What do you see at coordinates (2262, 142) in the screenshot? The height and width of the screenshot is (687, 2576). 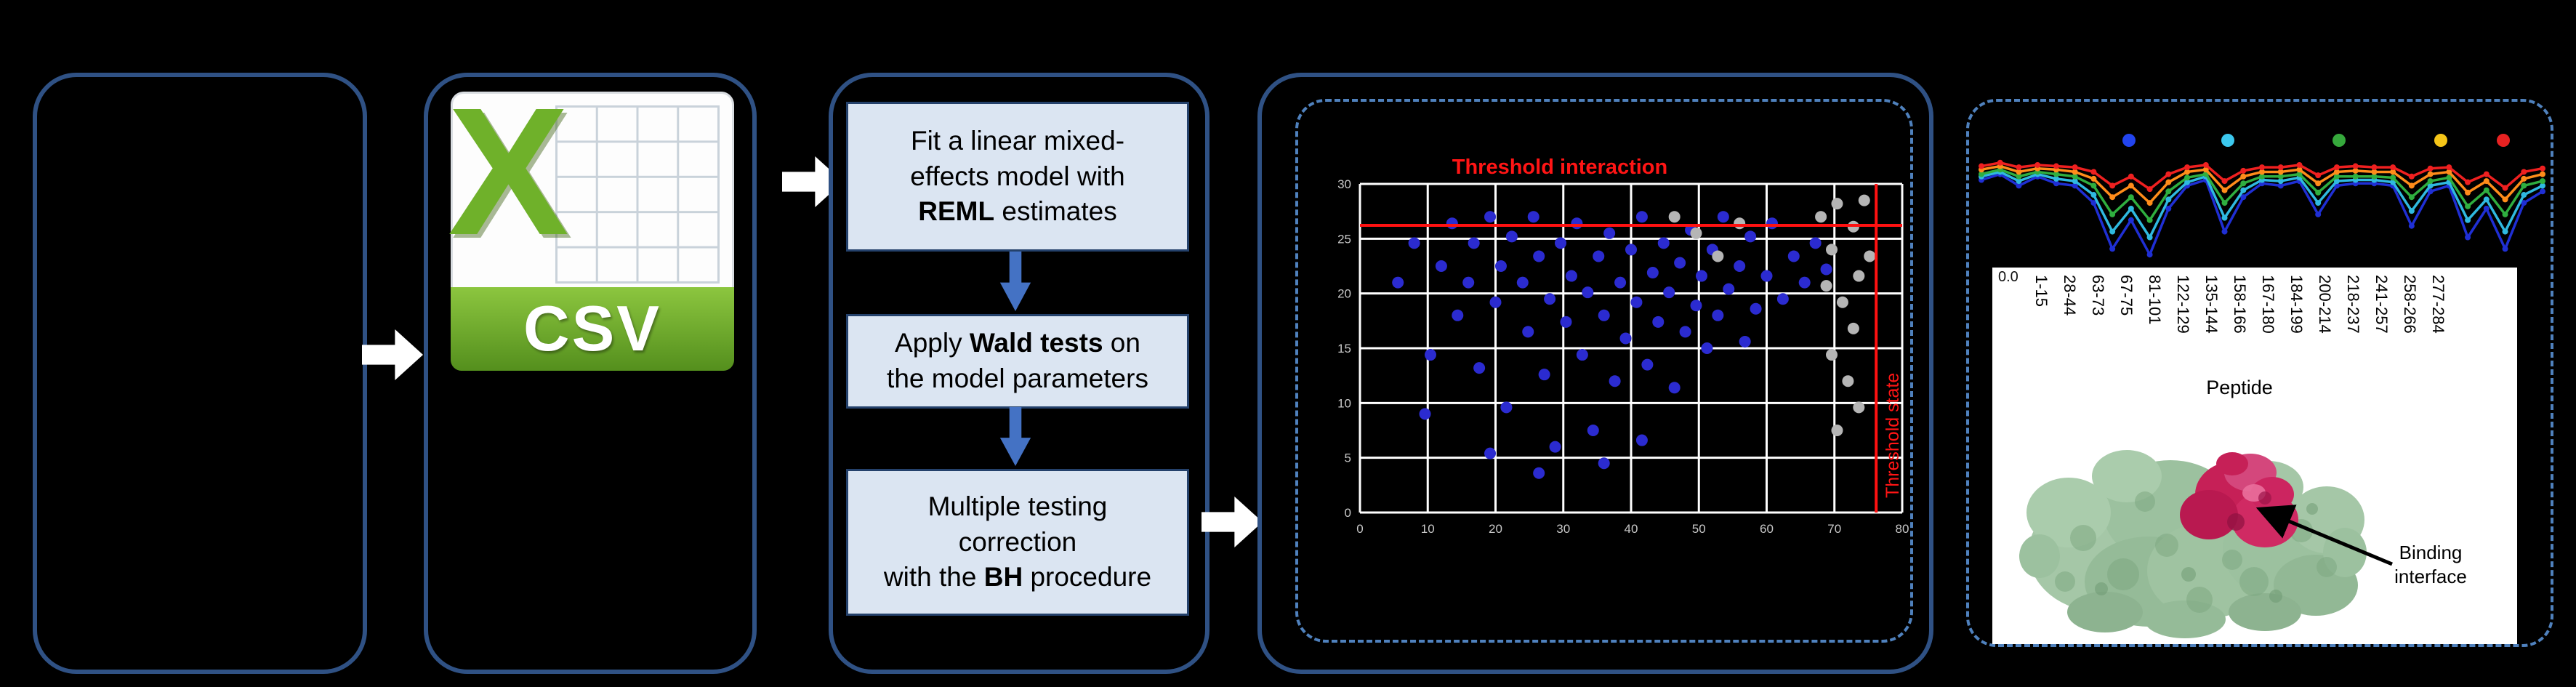 I see `uptake-legend` at bounding box center [2262, 142].